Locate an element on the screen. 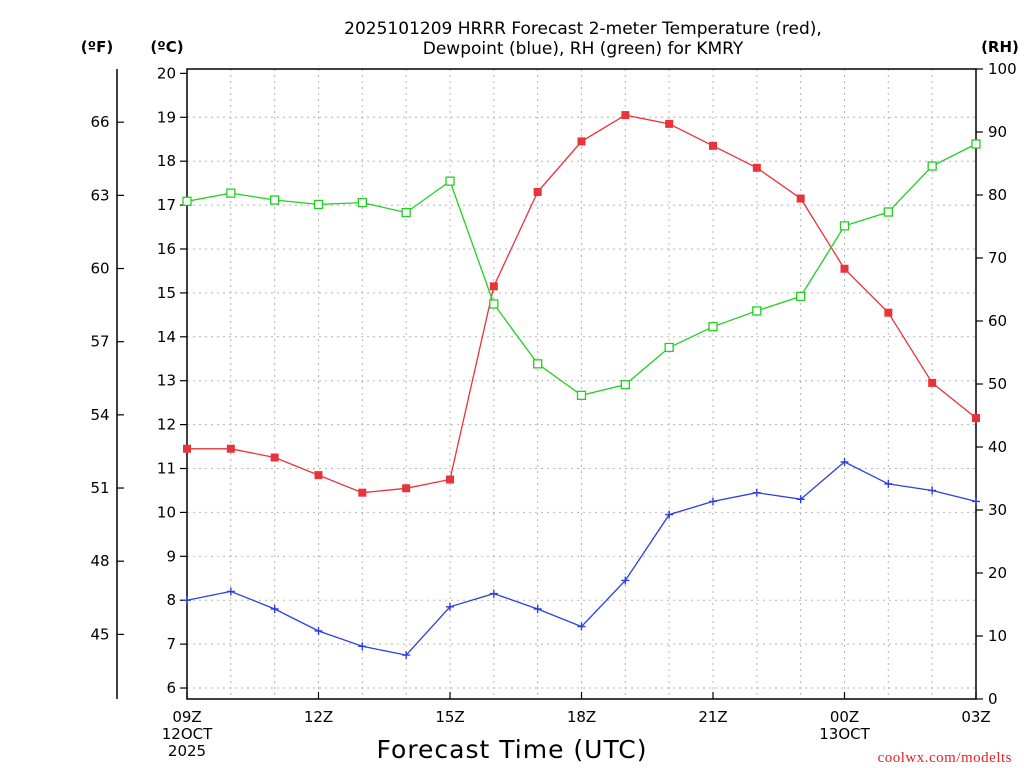 This screenshot has height=768, width=1024. celsius-tick-label: 12 is located at coordinates (166, 425).